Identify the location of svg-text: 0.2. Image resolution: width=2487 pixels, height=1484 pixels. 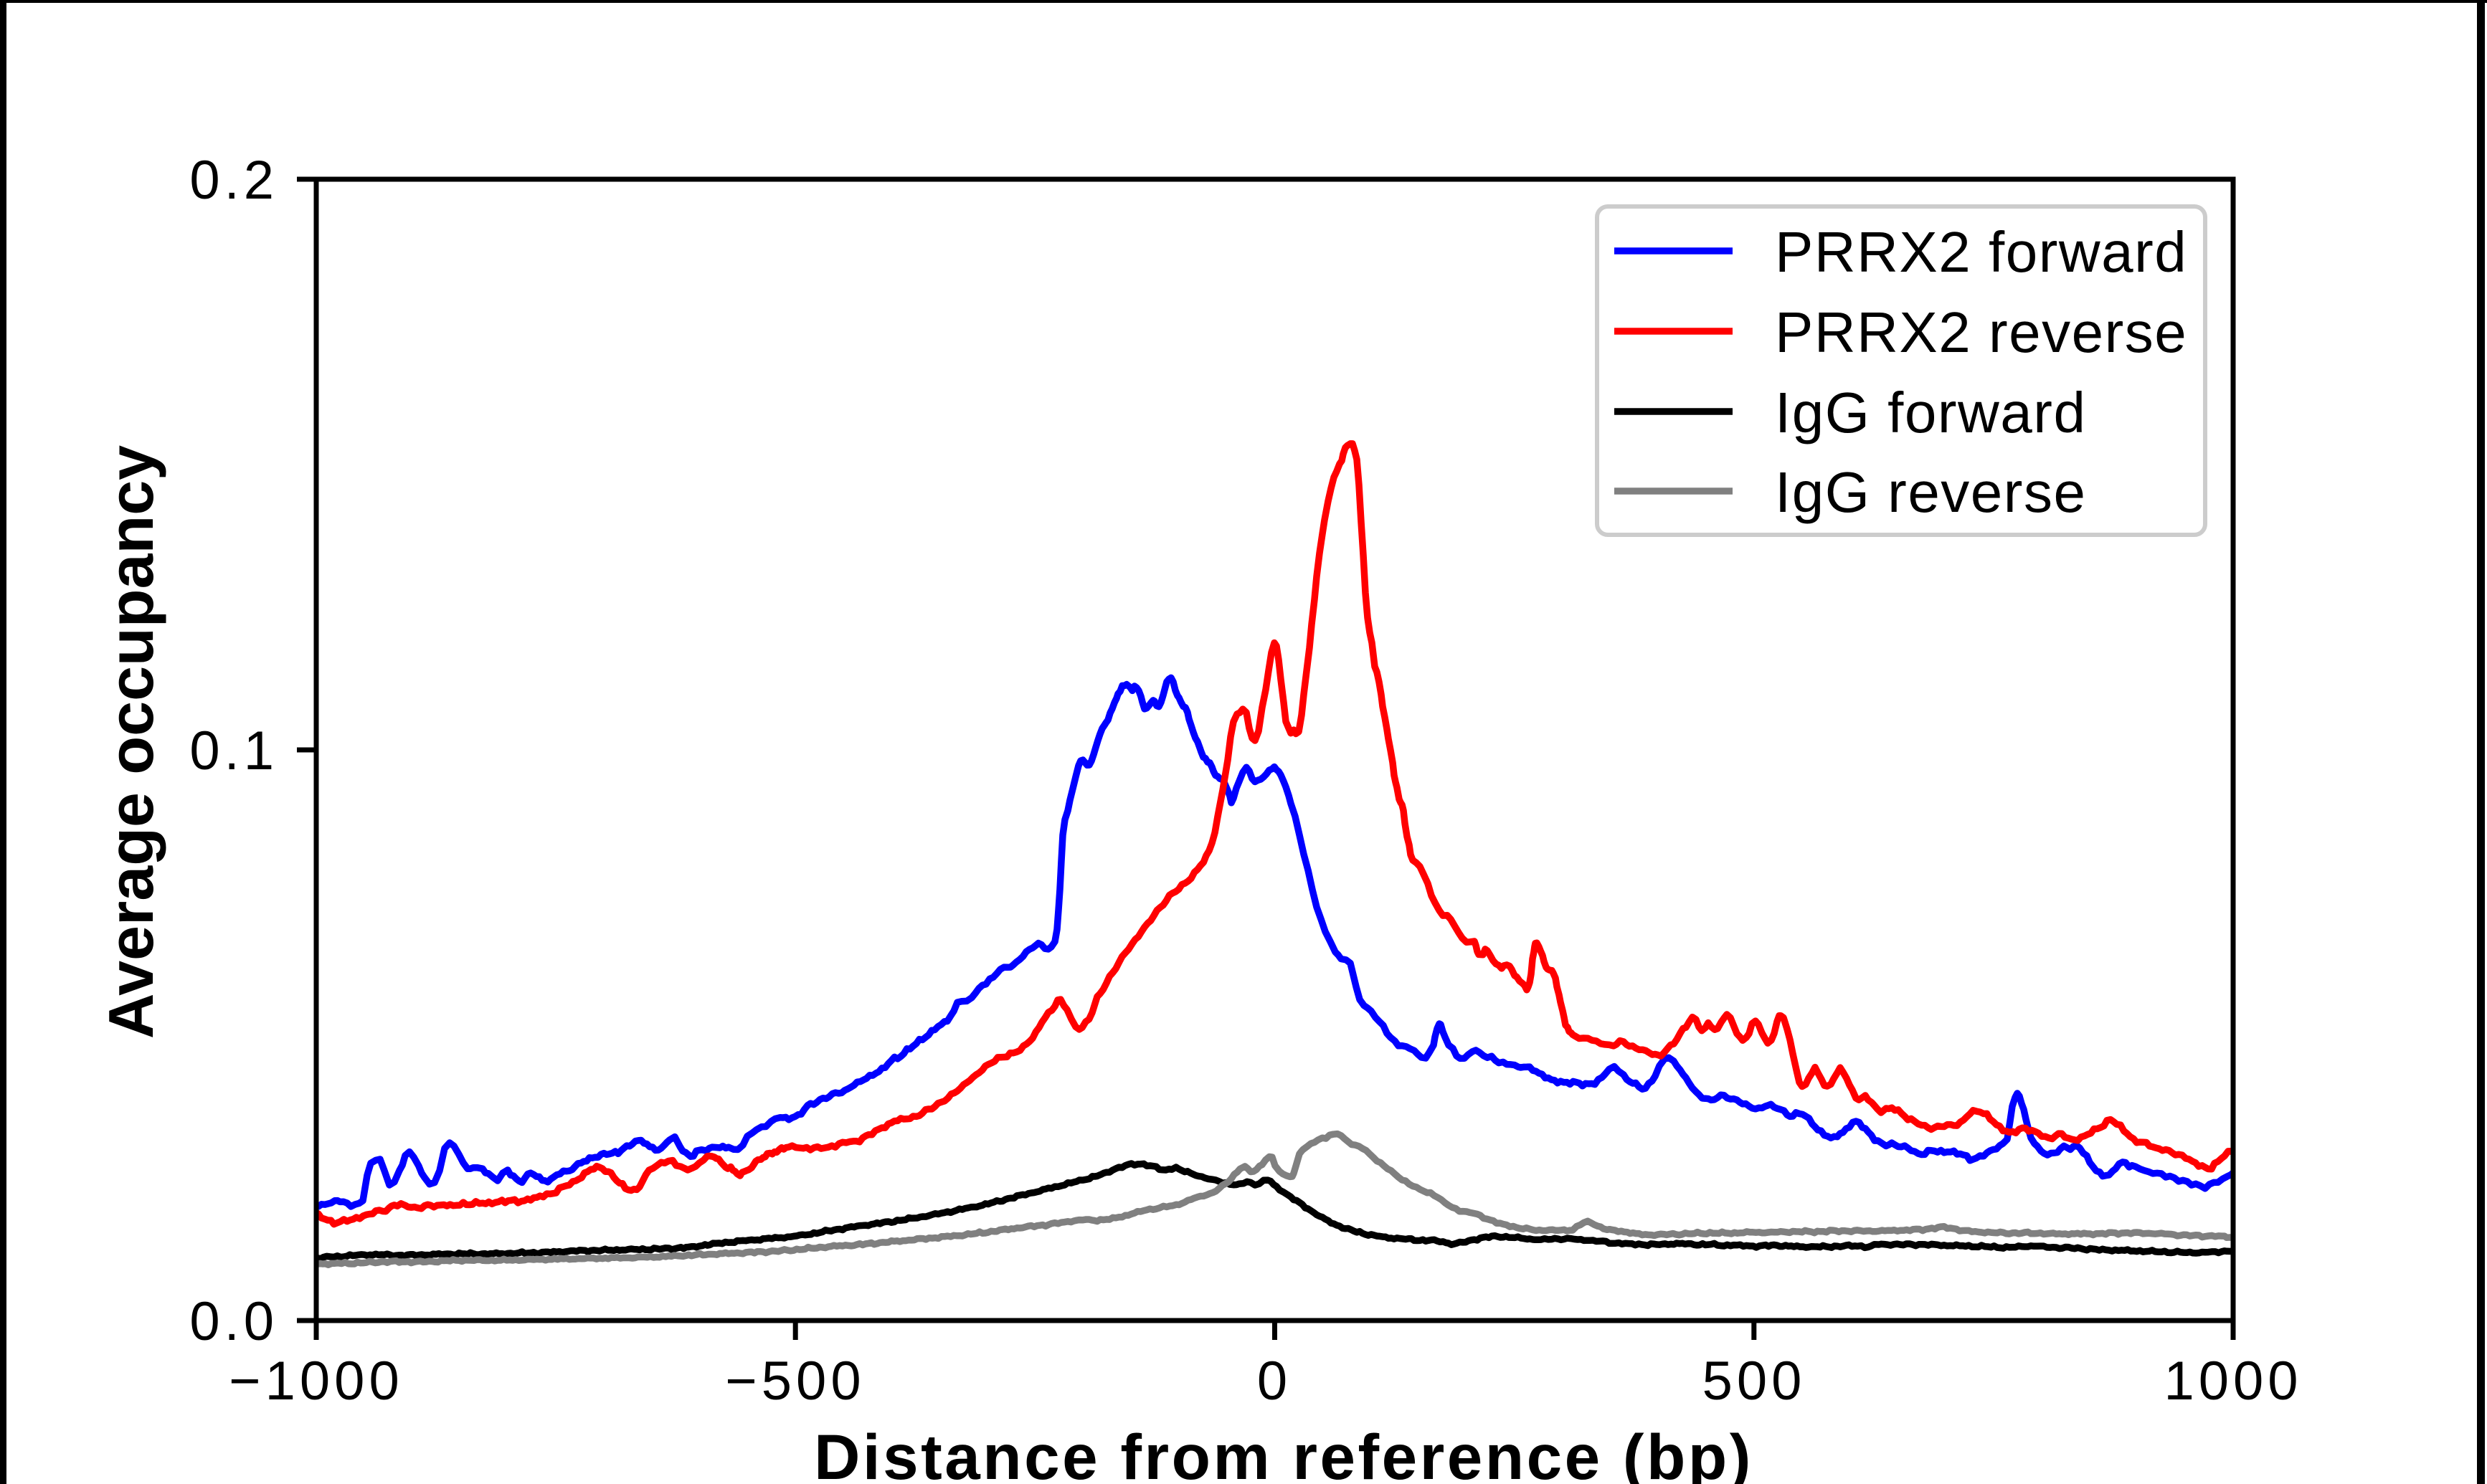
(233, 180).